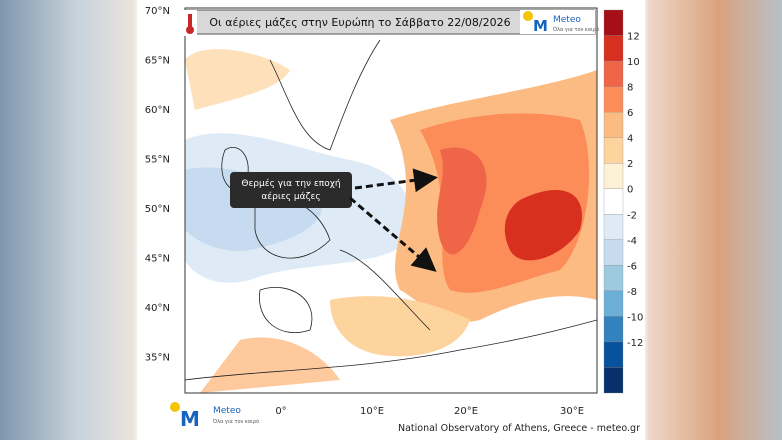 The width and height of the screenshot is (782, 440). I want to click on colorbar-tick-label: 8, so click(630, 88).